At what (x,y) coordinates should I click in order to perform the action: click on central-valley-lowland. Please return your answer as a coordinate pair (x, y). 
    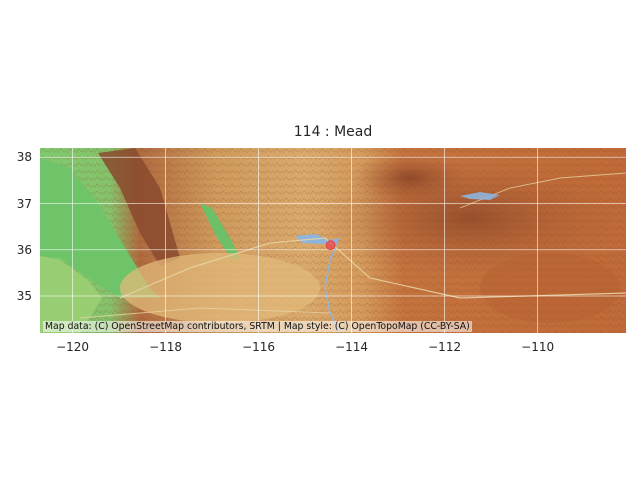
    Looking at the image, I should click on (100, 228).